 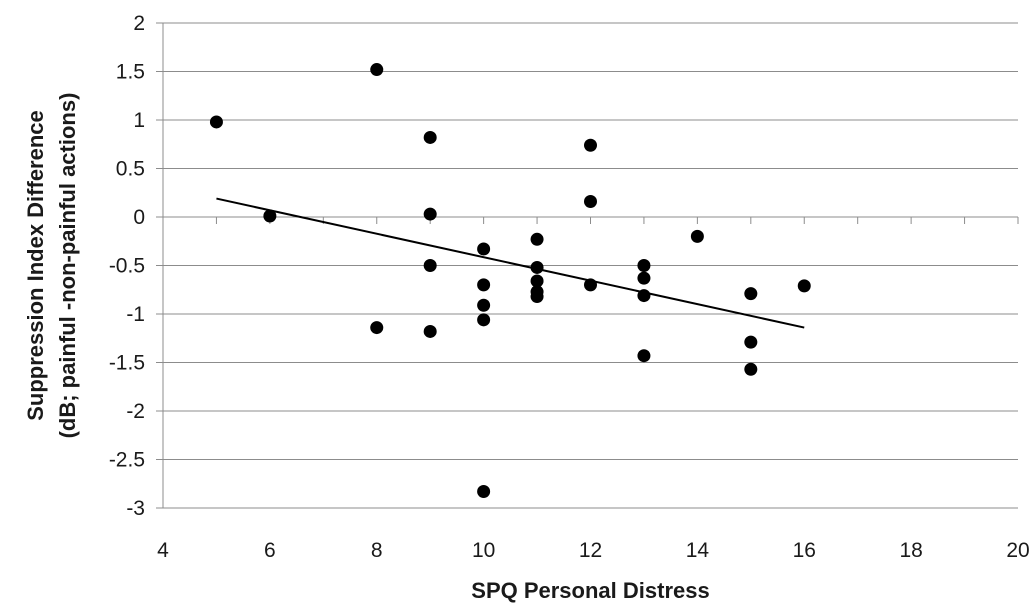 I want to click on y-tick-label: 1, so click(x=139, y=120).